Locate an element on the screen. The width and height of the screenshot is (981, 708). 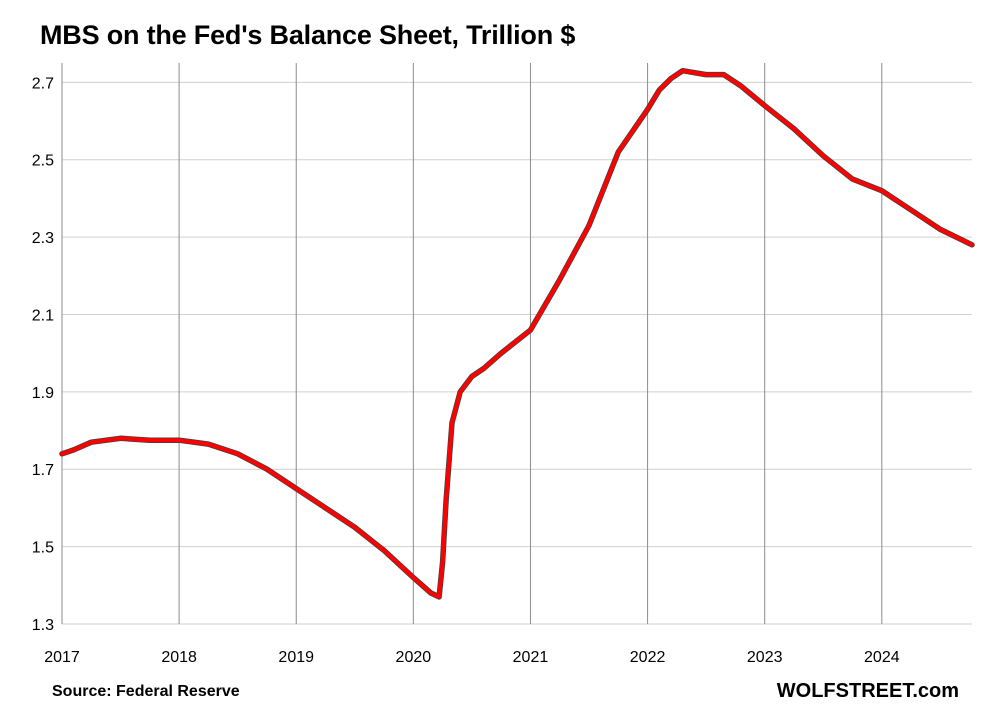
source-note: Source: Federal Reserve is located at coordinates (146, 691).